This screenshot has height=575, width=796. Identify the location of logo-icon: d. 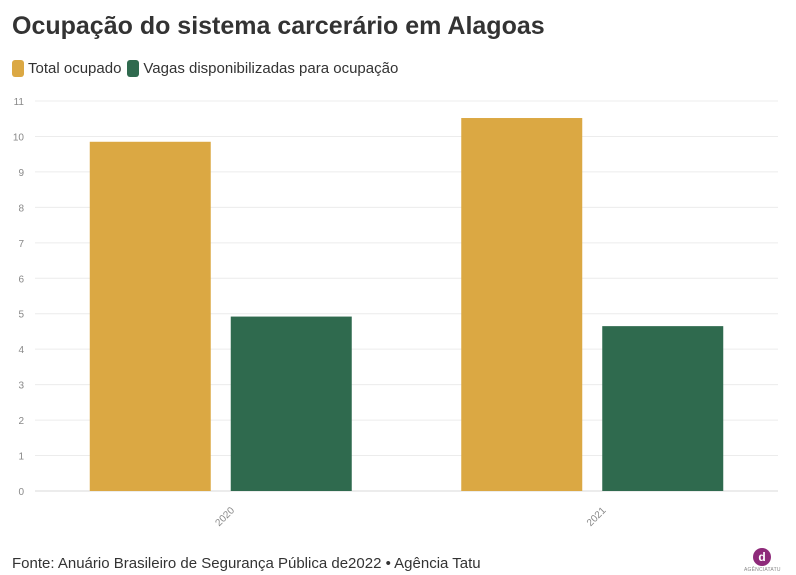
(762, 557).